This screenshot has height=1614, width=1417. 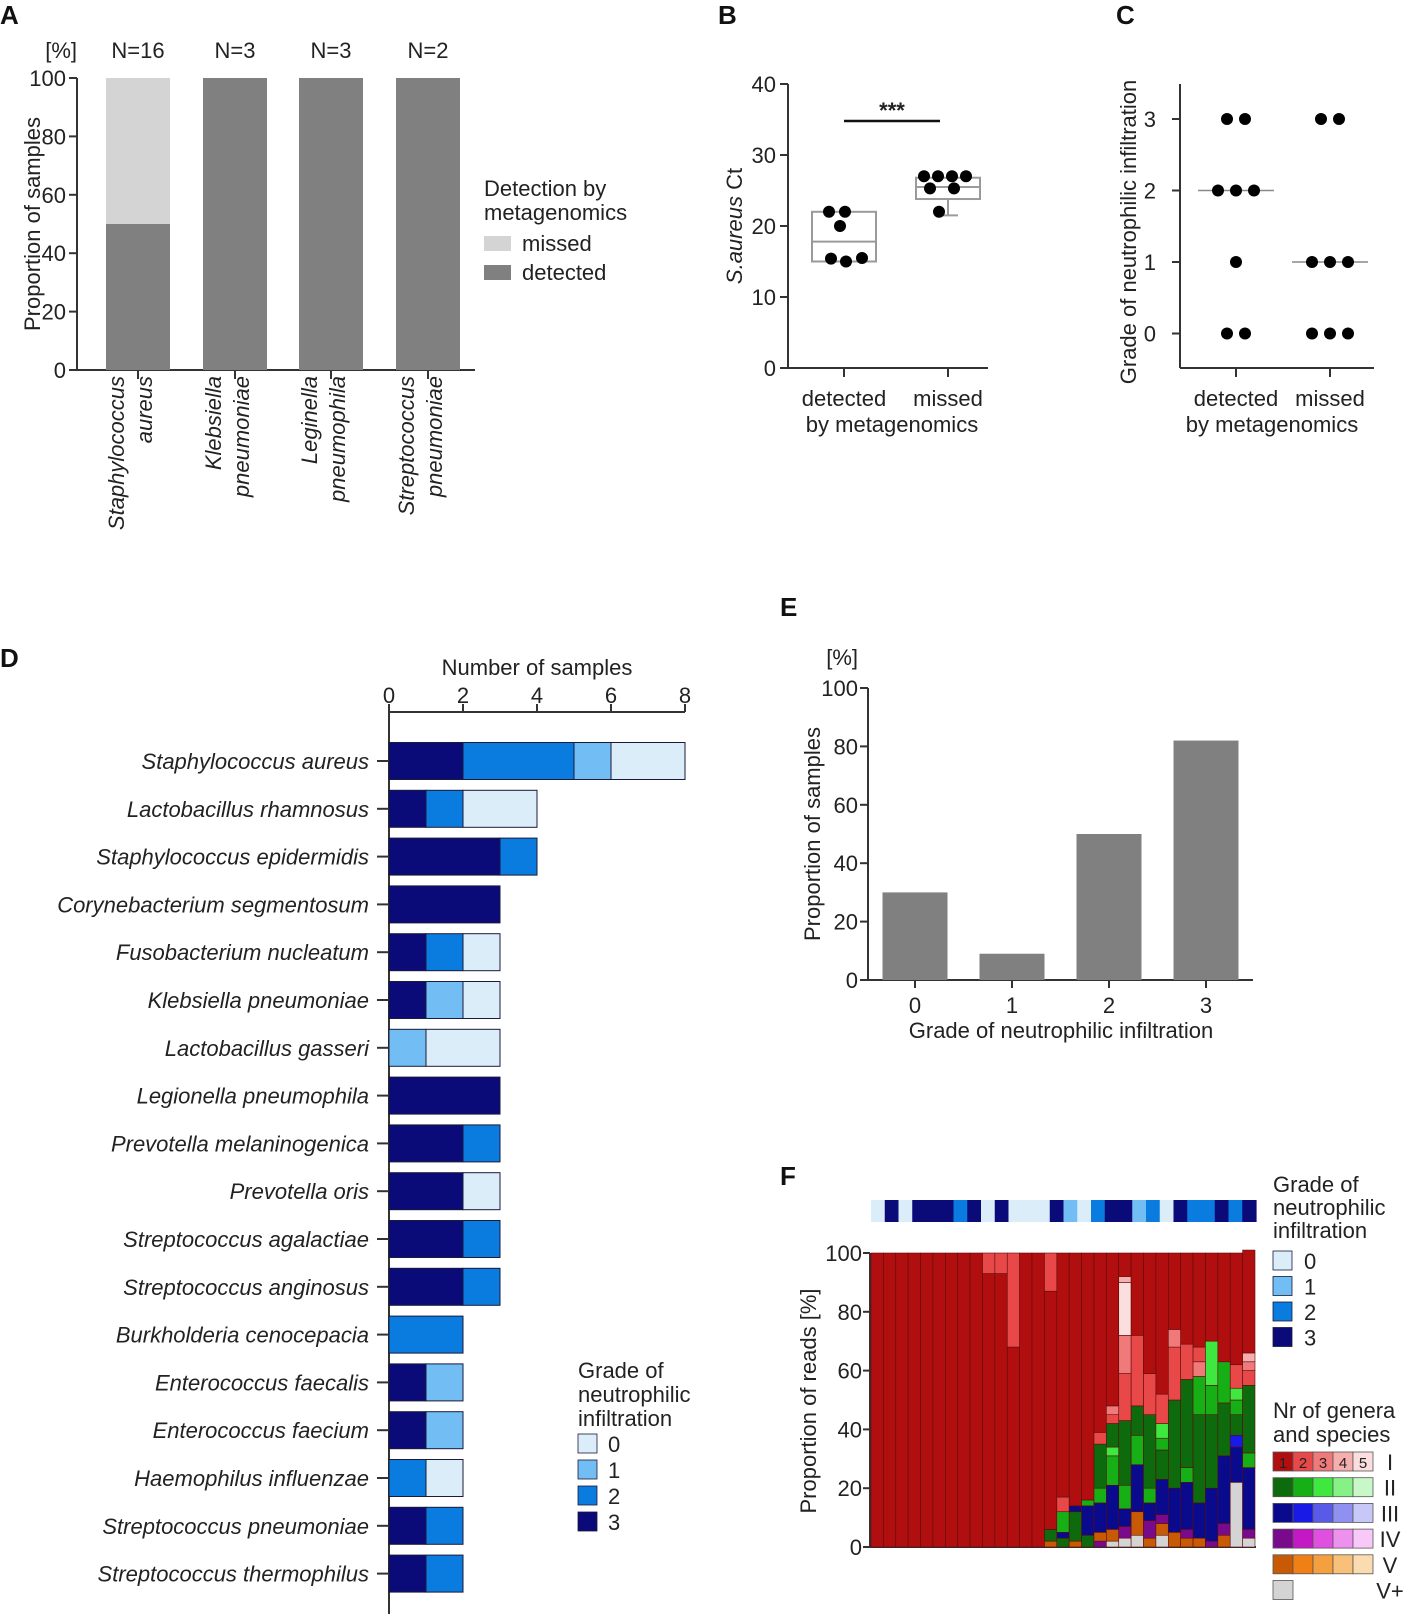 I want to click on d-legend-title-line1: Grade of, so click(x=621, y=1370).